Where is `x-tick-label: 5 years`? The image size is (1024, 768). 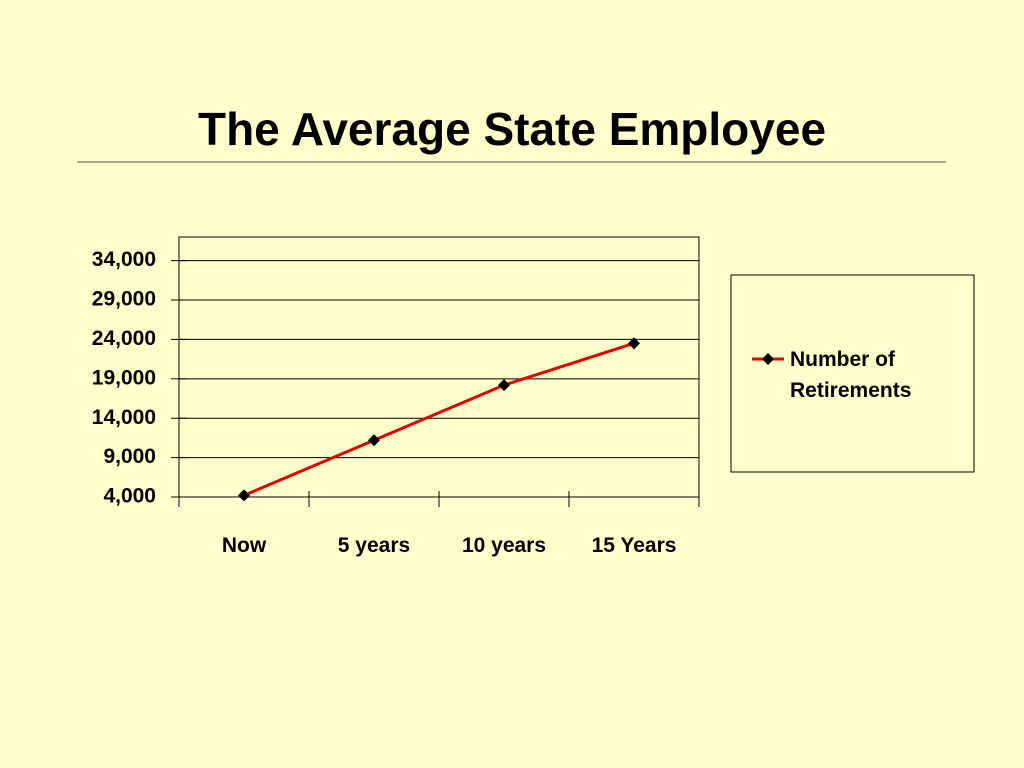
x-tick-label: 5 years is located at coordinates (374, 545).